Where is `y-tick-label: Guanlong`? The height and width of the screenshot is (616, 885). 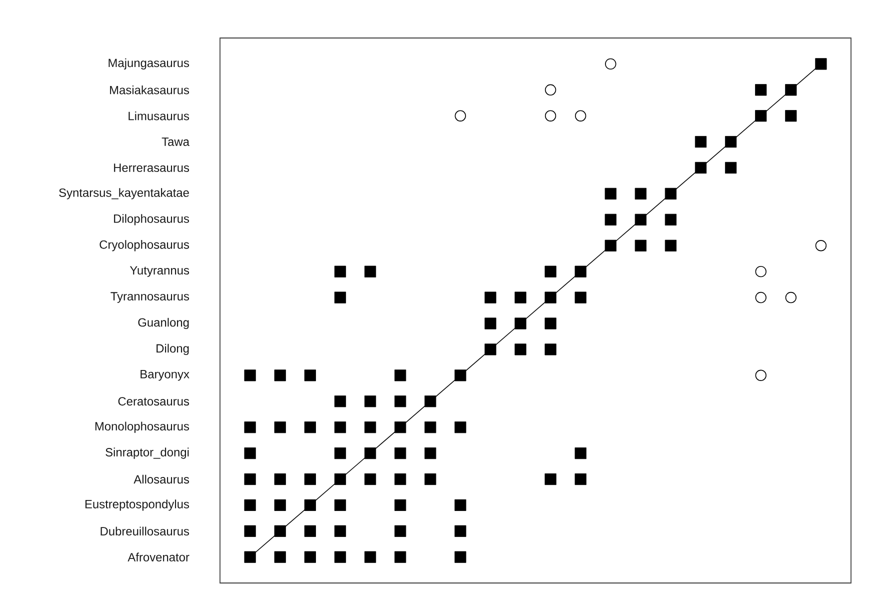
y-tick-label: Guanlong is located at coordinates (163, 324).